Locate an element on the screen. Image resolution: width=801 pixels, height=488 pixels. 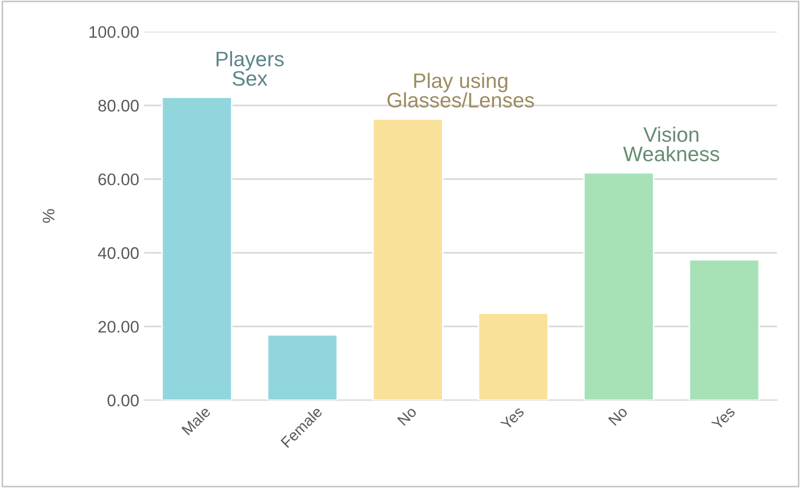
y-tick-label: 0.00 is located at coordinates (123, 400).